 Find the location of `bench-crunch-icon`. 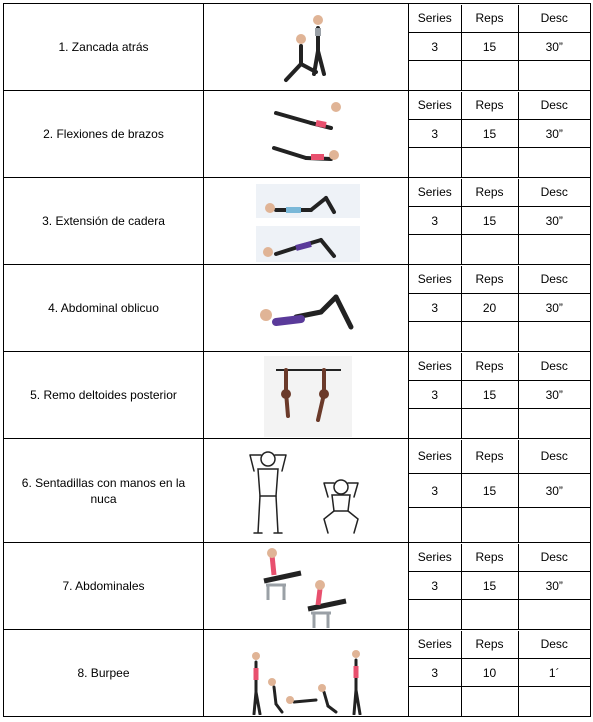

bench-crunch-icon is located at coordinates (305, 587).